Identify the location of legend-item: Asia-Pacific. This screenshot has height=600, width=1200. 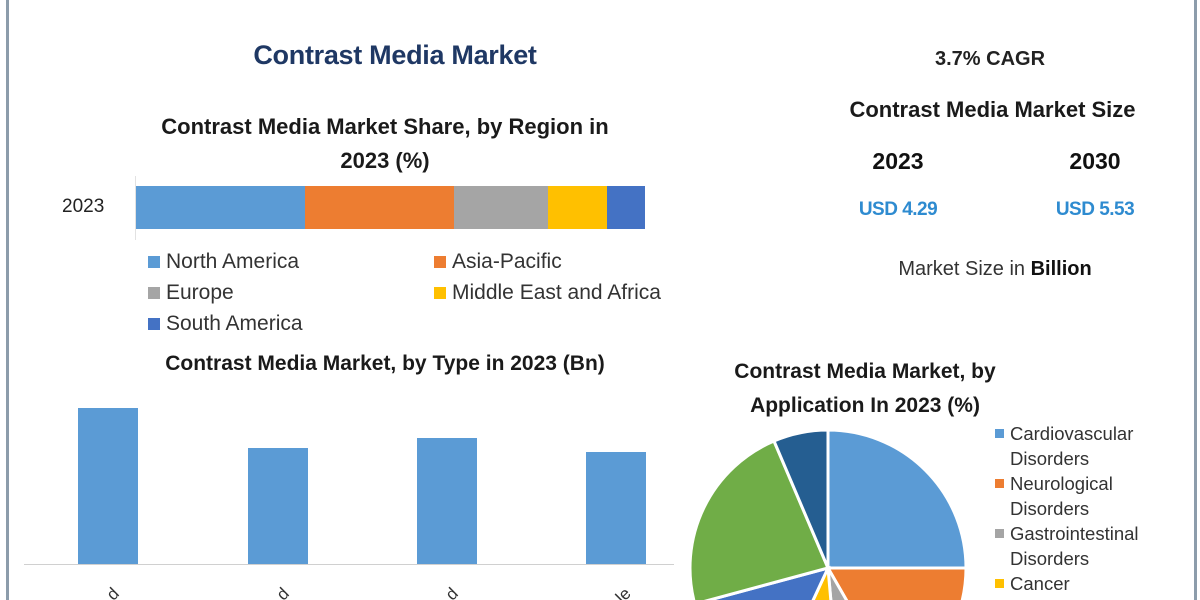
(498, 262).